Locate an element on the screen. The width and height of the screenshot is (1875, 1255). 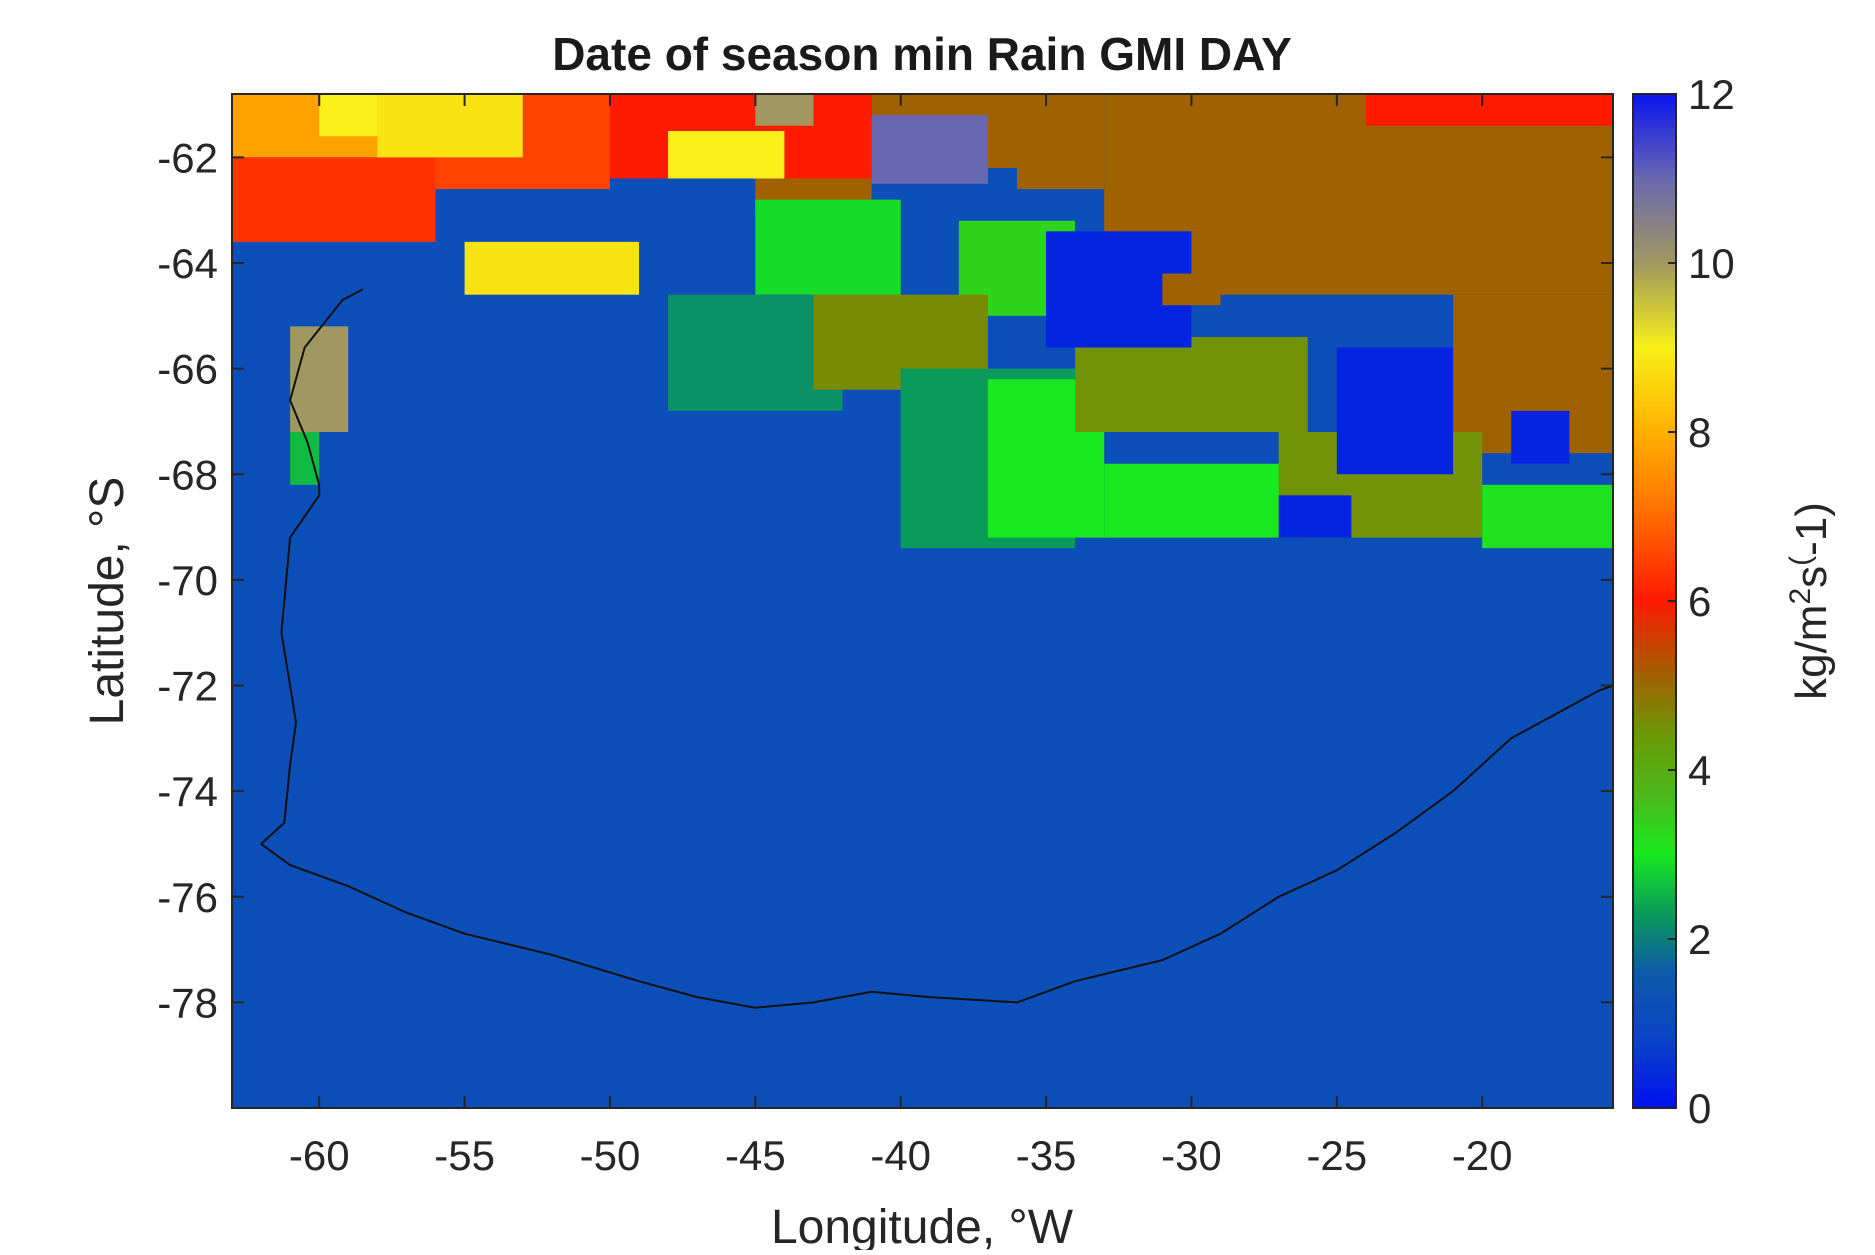
colorbar-label-sup2: ( is located at coordinates (1800, 561).